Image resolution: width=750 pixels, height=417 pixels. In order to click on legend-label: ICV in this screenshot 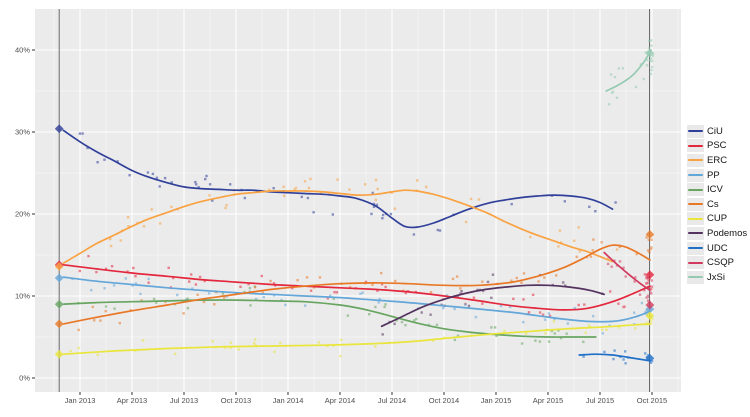, I will do `click(715, 190)`.